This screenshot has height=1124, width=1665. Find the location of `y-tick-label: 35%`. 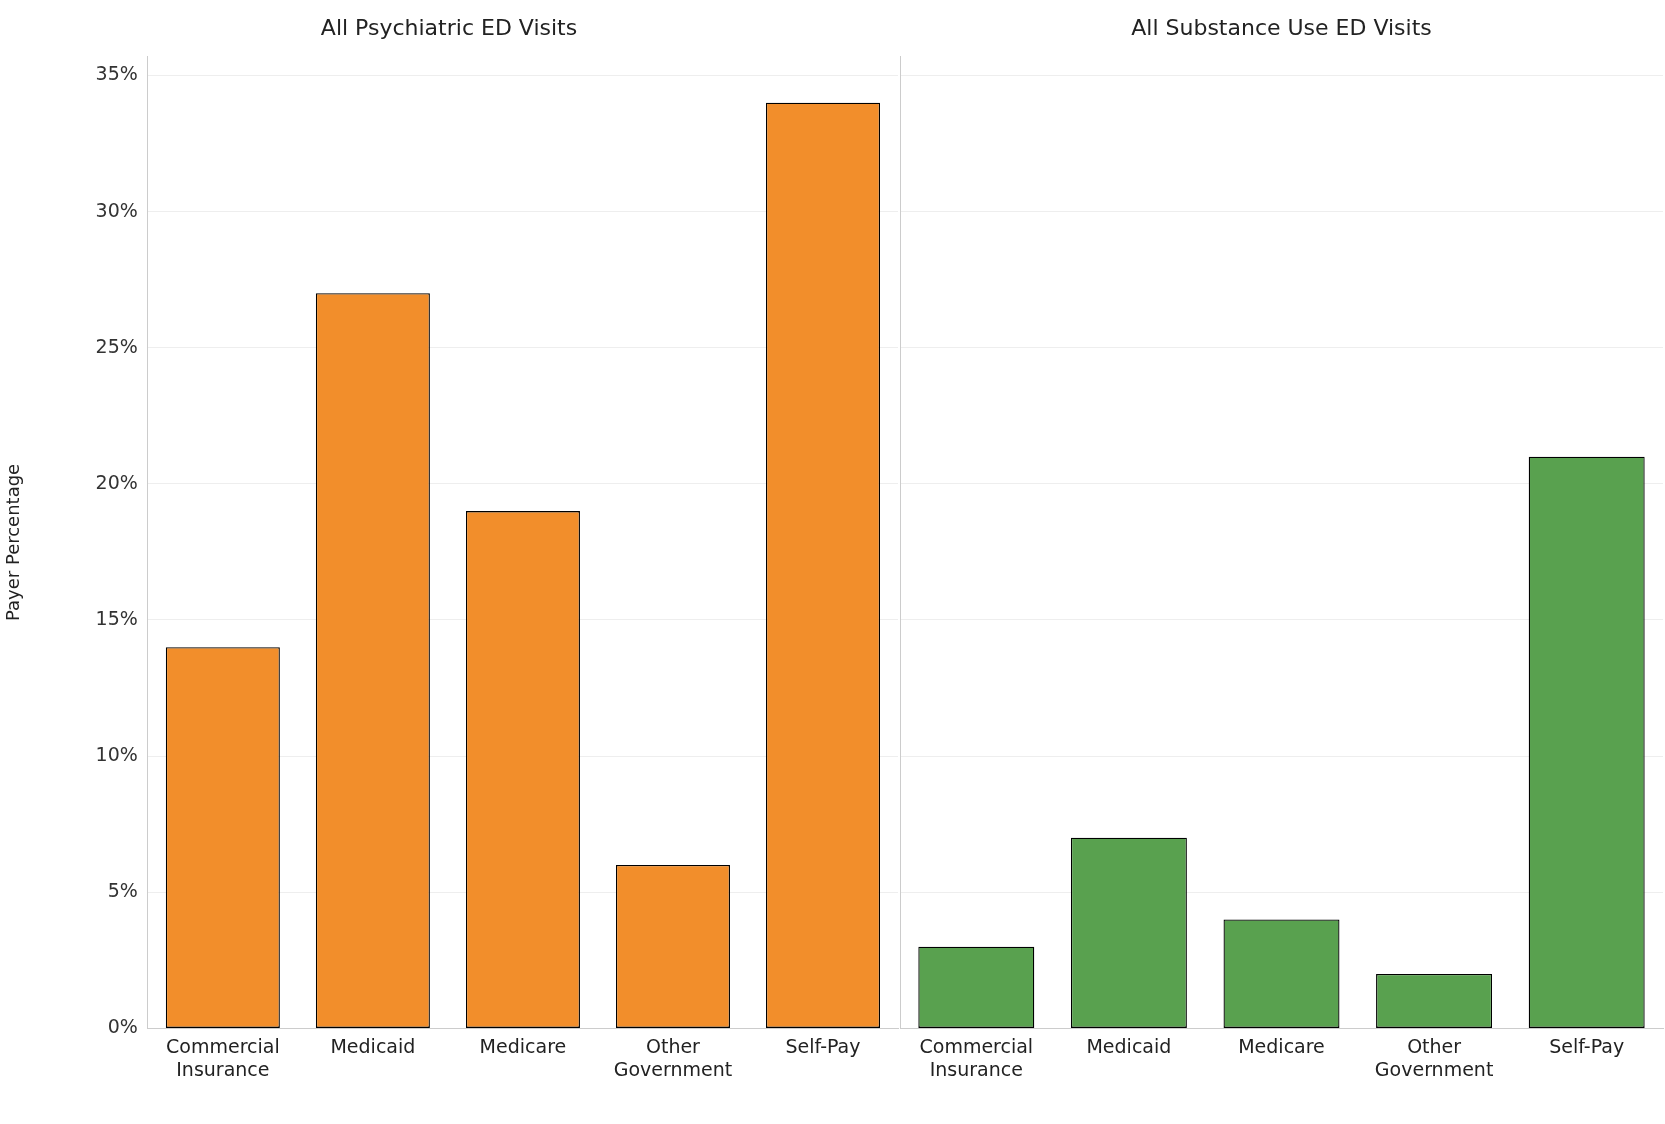

y-tick-label: 35% is located at coordinates (116, 73).